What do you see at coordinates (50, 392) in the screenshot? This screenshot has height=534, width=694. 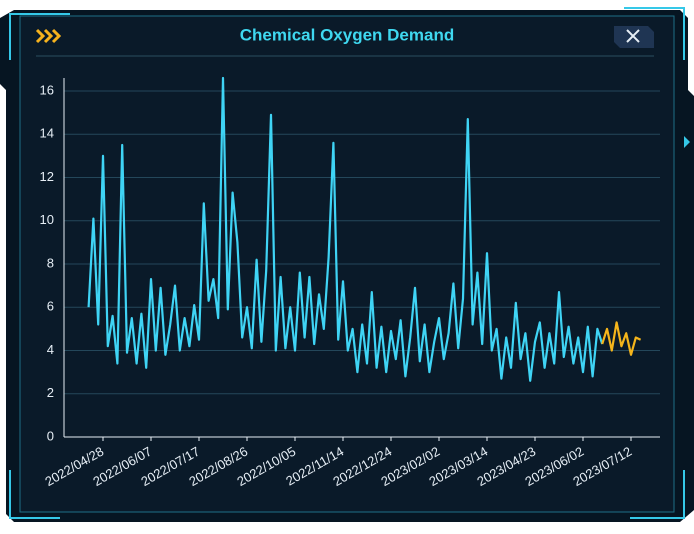 I see `y-tick-label: 2` at bounding box center [50, 392].